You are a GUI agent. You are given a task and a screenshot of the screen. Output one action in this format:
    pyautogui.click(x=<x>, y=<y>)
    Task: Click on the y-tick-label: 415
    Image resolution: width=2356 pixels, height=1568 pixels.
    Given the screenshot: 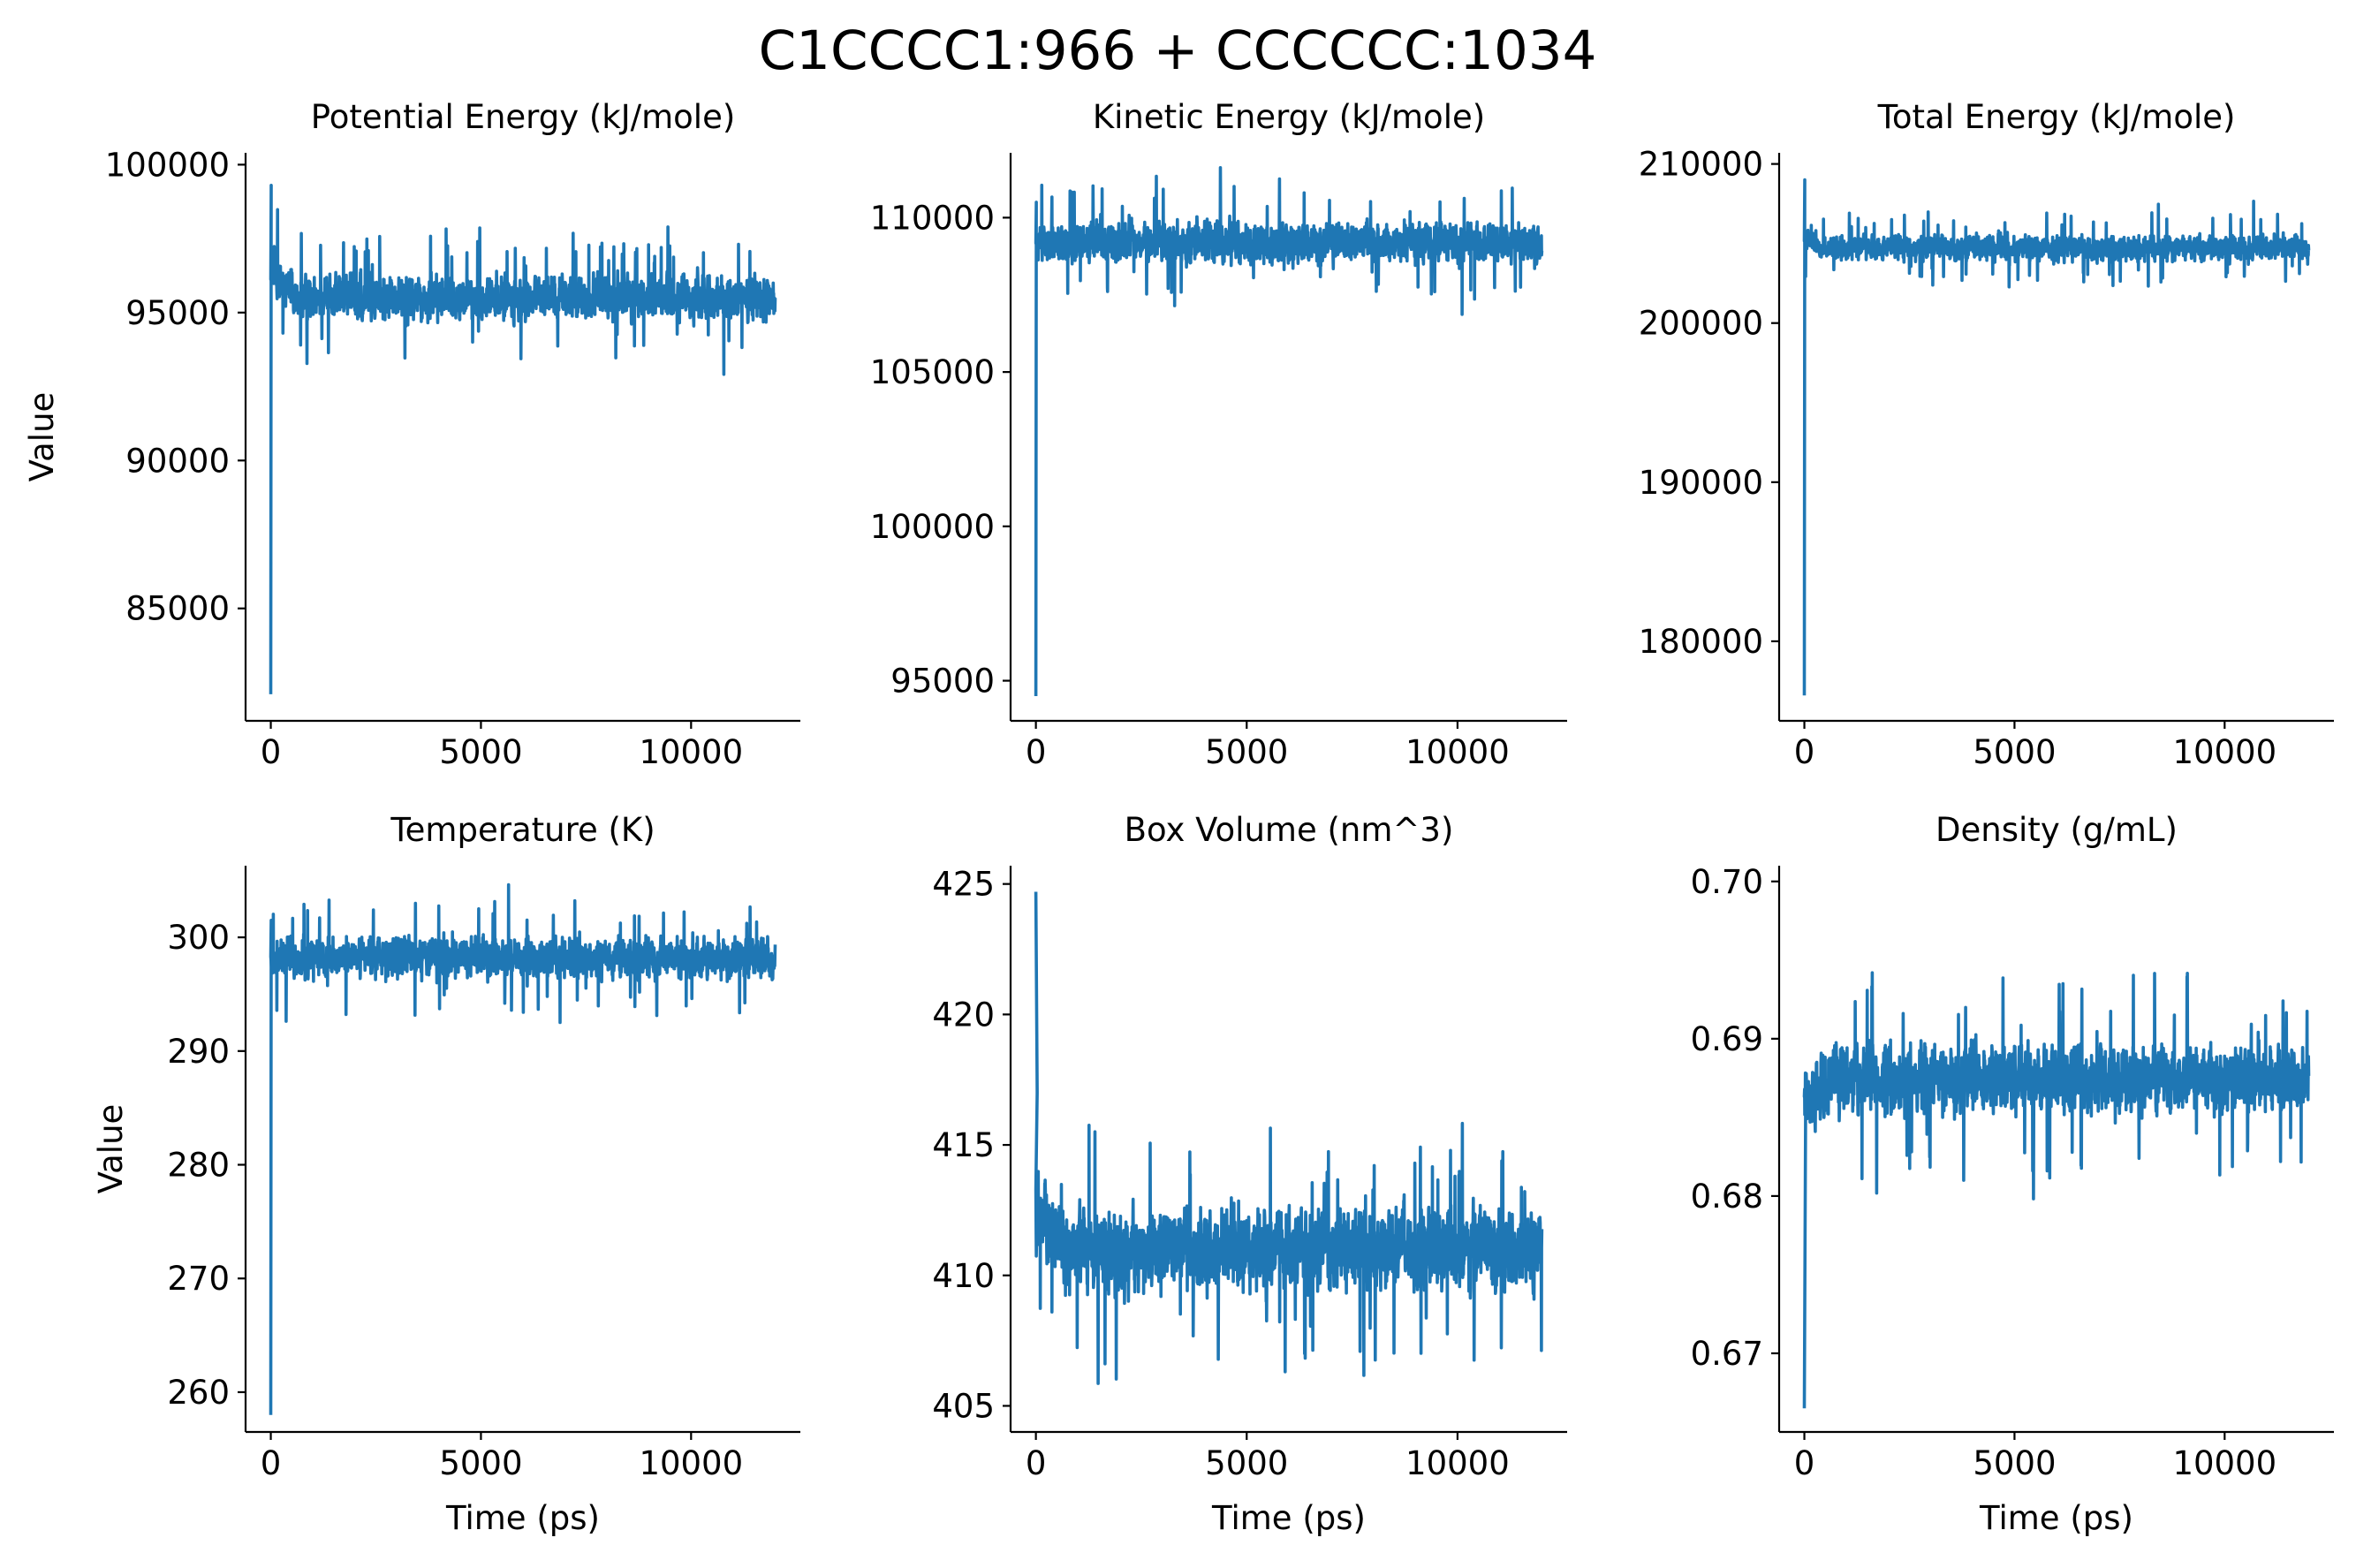 What is the action you would take?
    pyautogui.click(x=963, y=1145)
    